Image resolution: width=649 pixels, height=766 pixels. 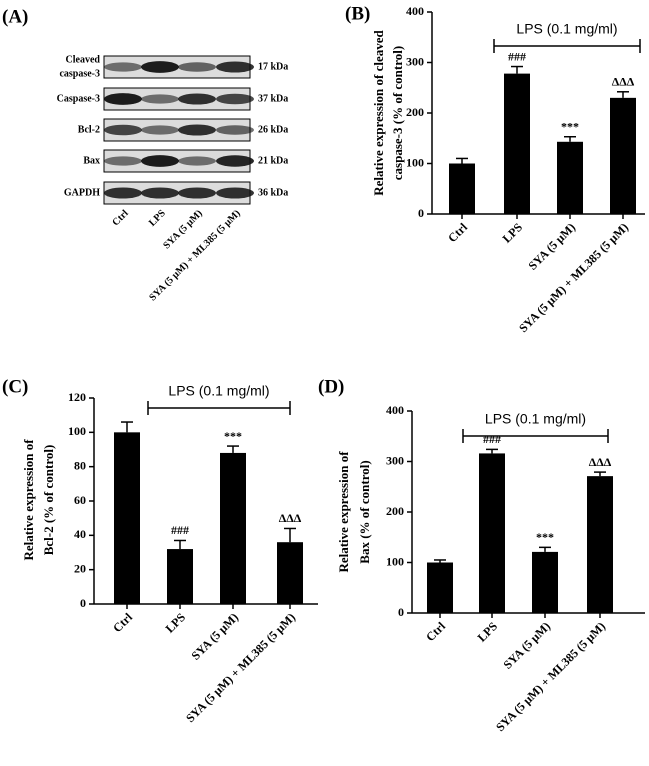 What do you see at coordinates (83, 59) in the screenshot?
I see `protein-label: Cleaved` at bounding box center [83, 59].